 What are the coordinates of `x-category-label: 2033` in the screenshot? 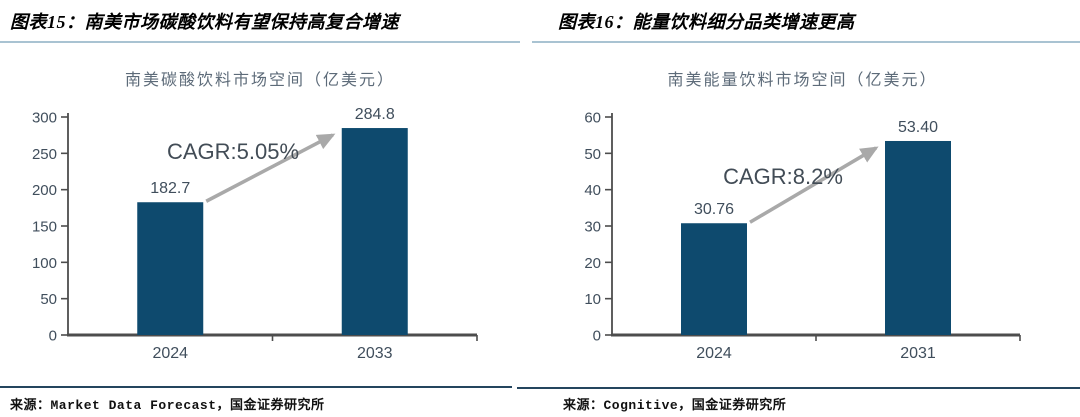 It's located at (375, 353).